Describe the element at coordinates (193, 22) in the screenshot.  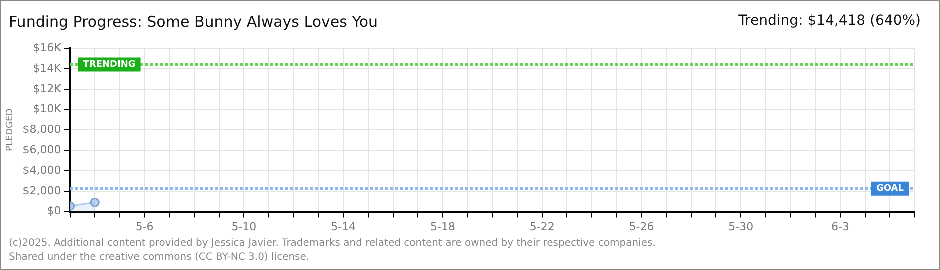
I see `chart-title: Funding Progress: Some Bunny Always Loves You` at that location.